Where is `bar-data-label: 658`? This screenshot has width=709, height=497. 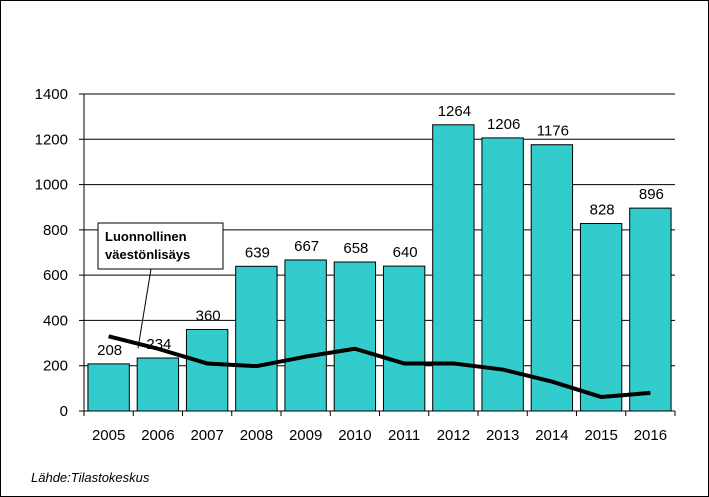
bar-data-label: 658 is located at coordinates (355, 248).